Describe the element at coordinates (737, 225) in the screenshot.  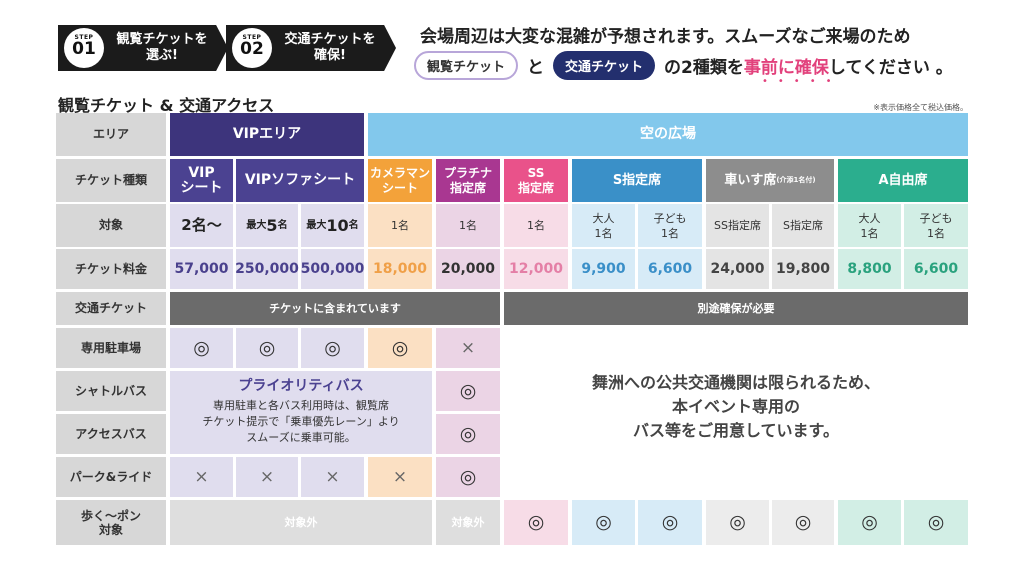
I see `target-wc-ss: SS指定席` at that location.